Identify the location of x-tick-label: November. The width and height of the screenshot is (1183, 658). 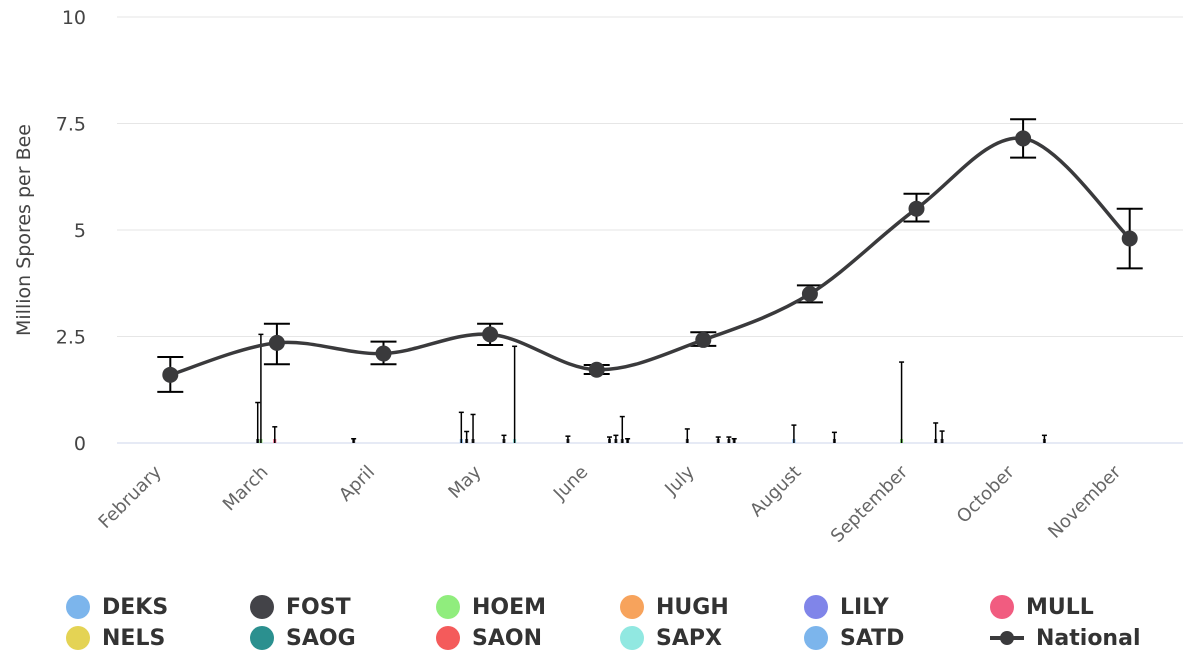
(1084, 501).